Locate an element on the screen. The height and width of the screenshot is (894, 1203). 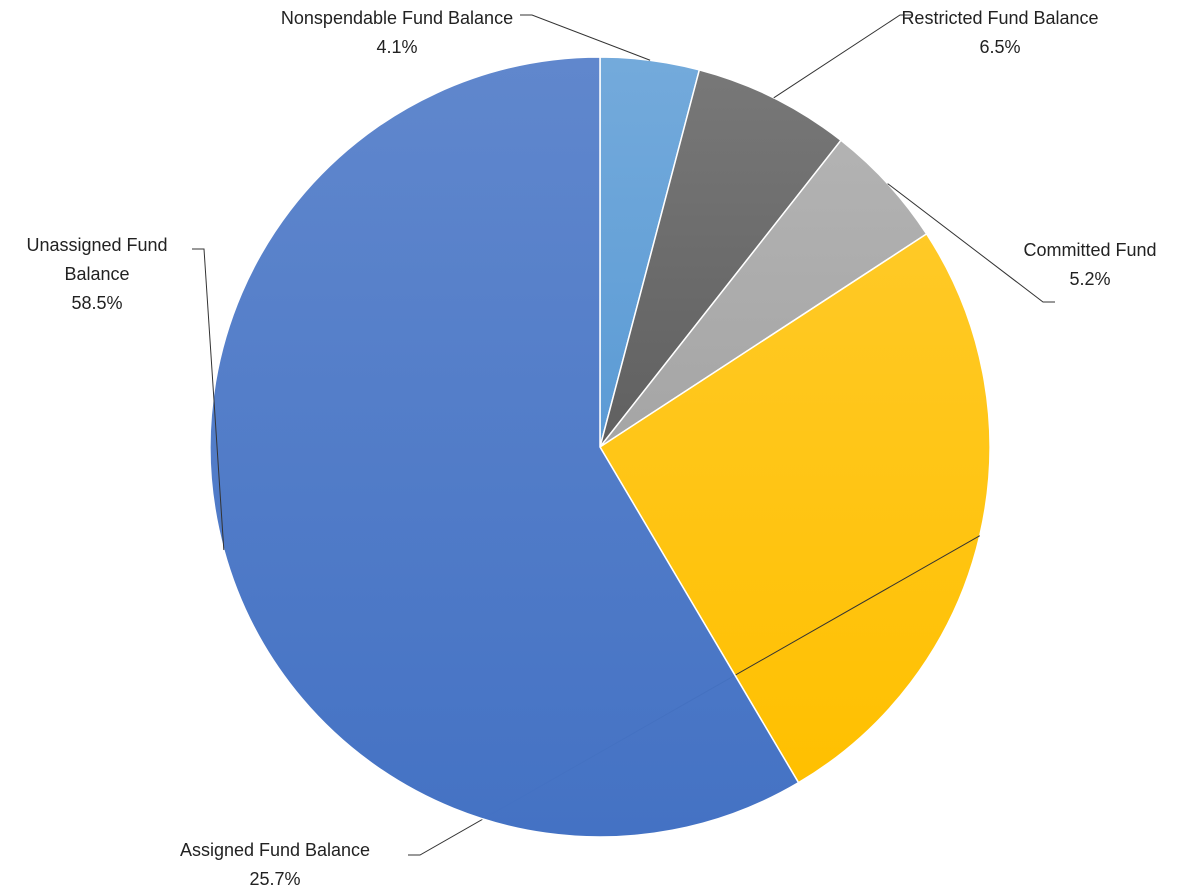
slice-label: Unassigned Fund Balance 58.5% is located at coordinates (98, 274).